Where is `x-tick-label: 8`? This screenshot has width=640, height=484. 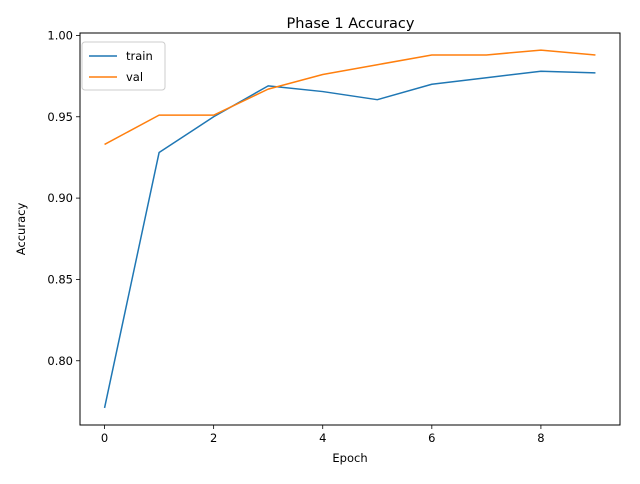 x-tick-label: 8 is located at coordinates (540, 438).